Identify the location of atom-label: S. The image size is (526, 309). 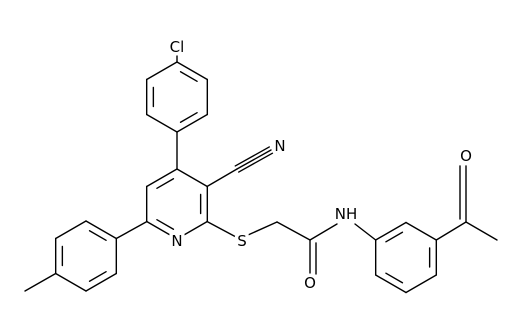
(242, 241).